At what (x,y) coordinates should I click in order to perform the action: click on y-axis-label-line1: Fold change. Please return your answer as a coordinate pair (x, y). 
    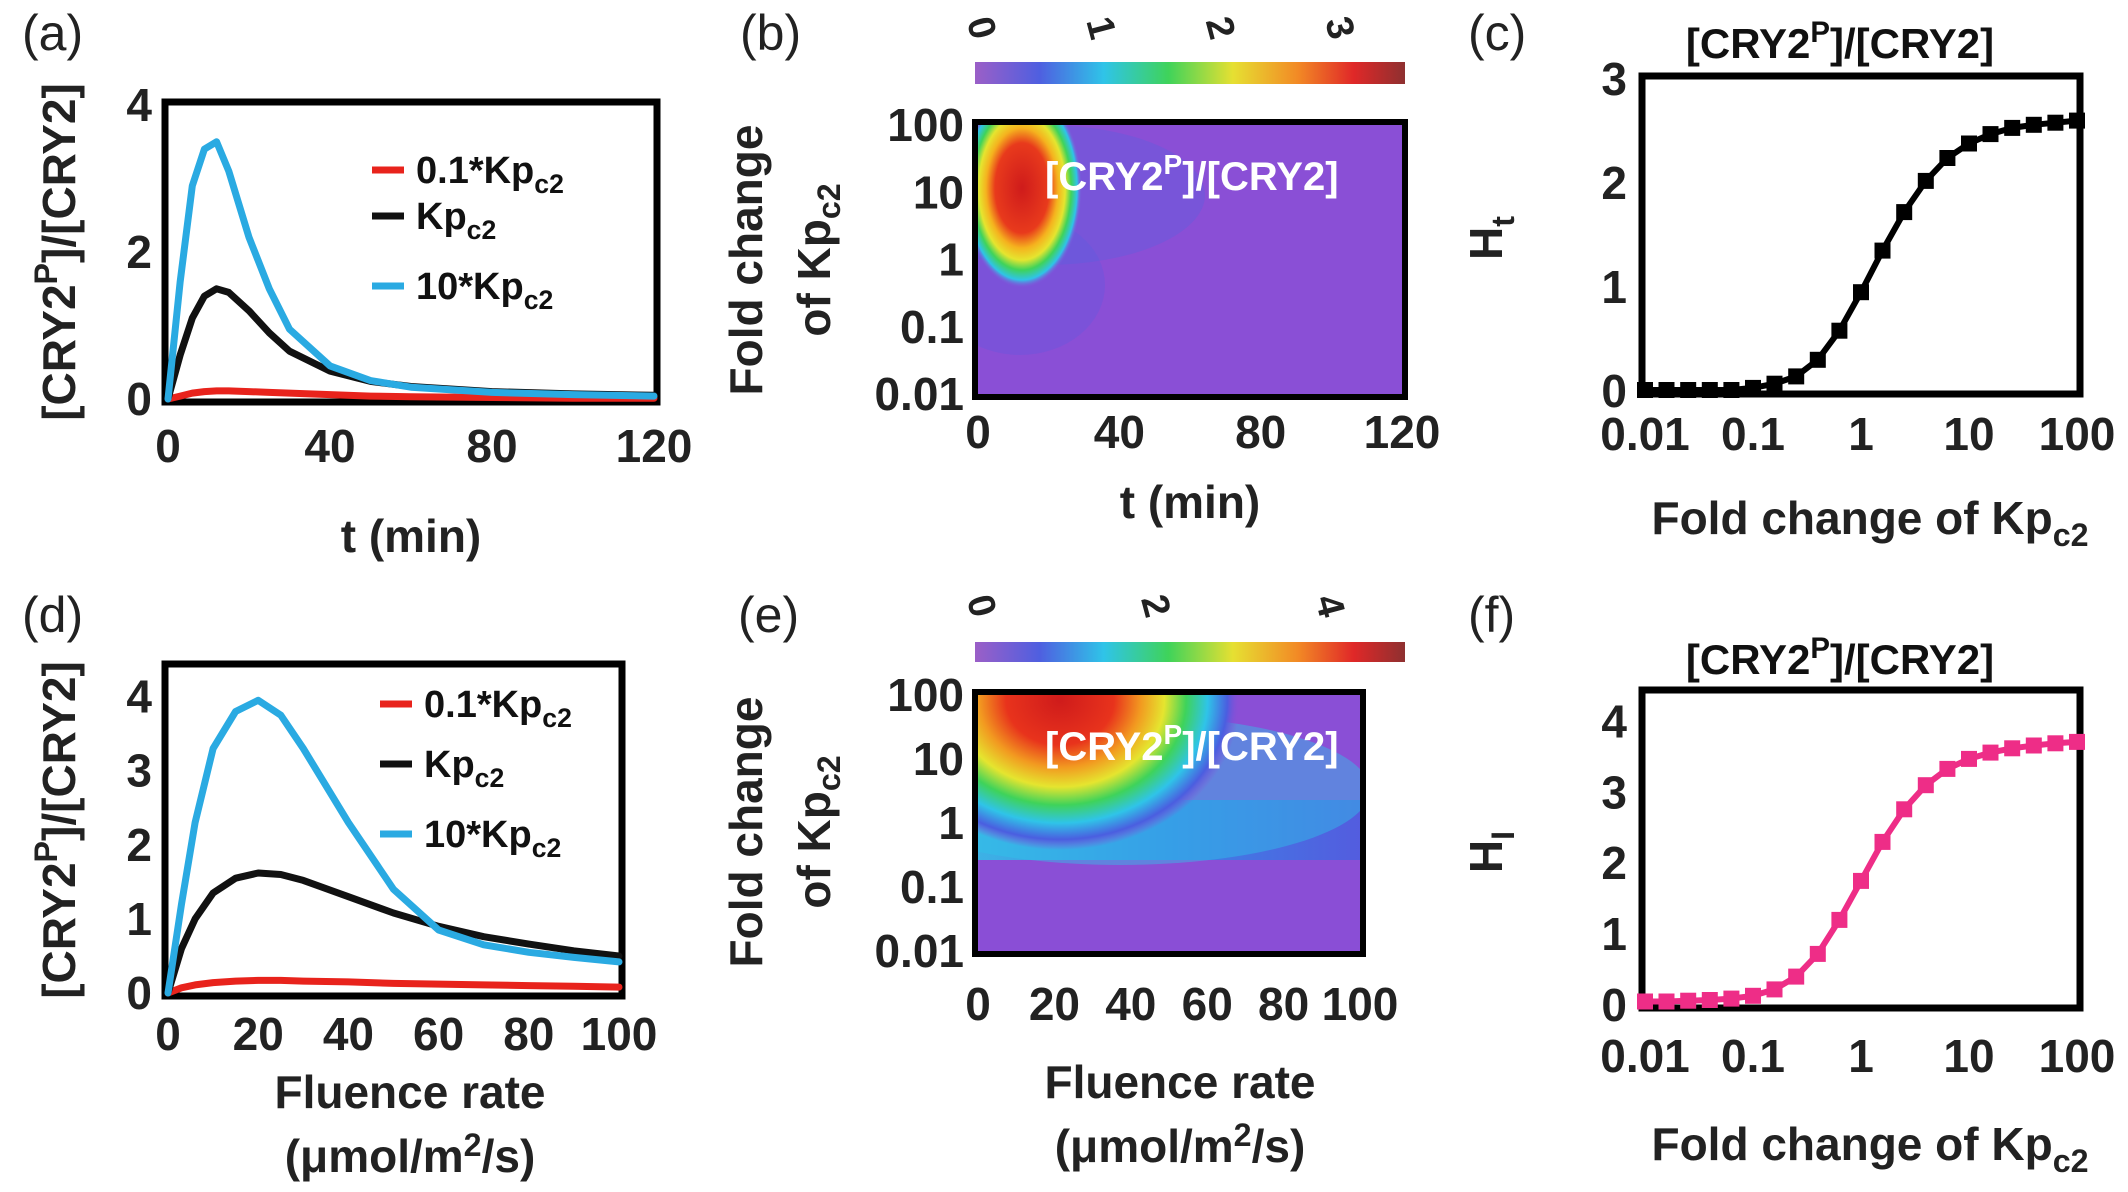
    Looking at the image, I should click on (746, 260).